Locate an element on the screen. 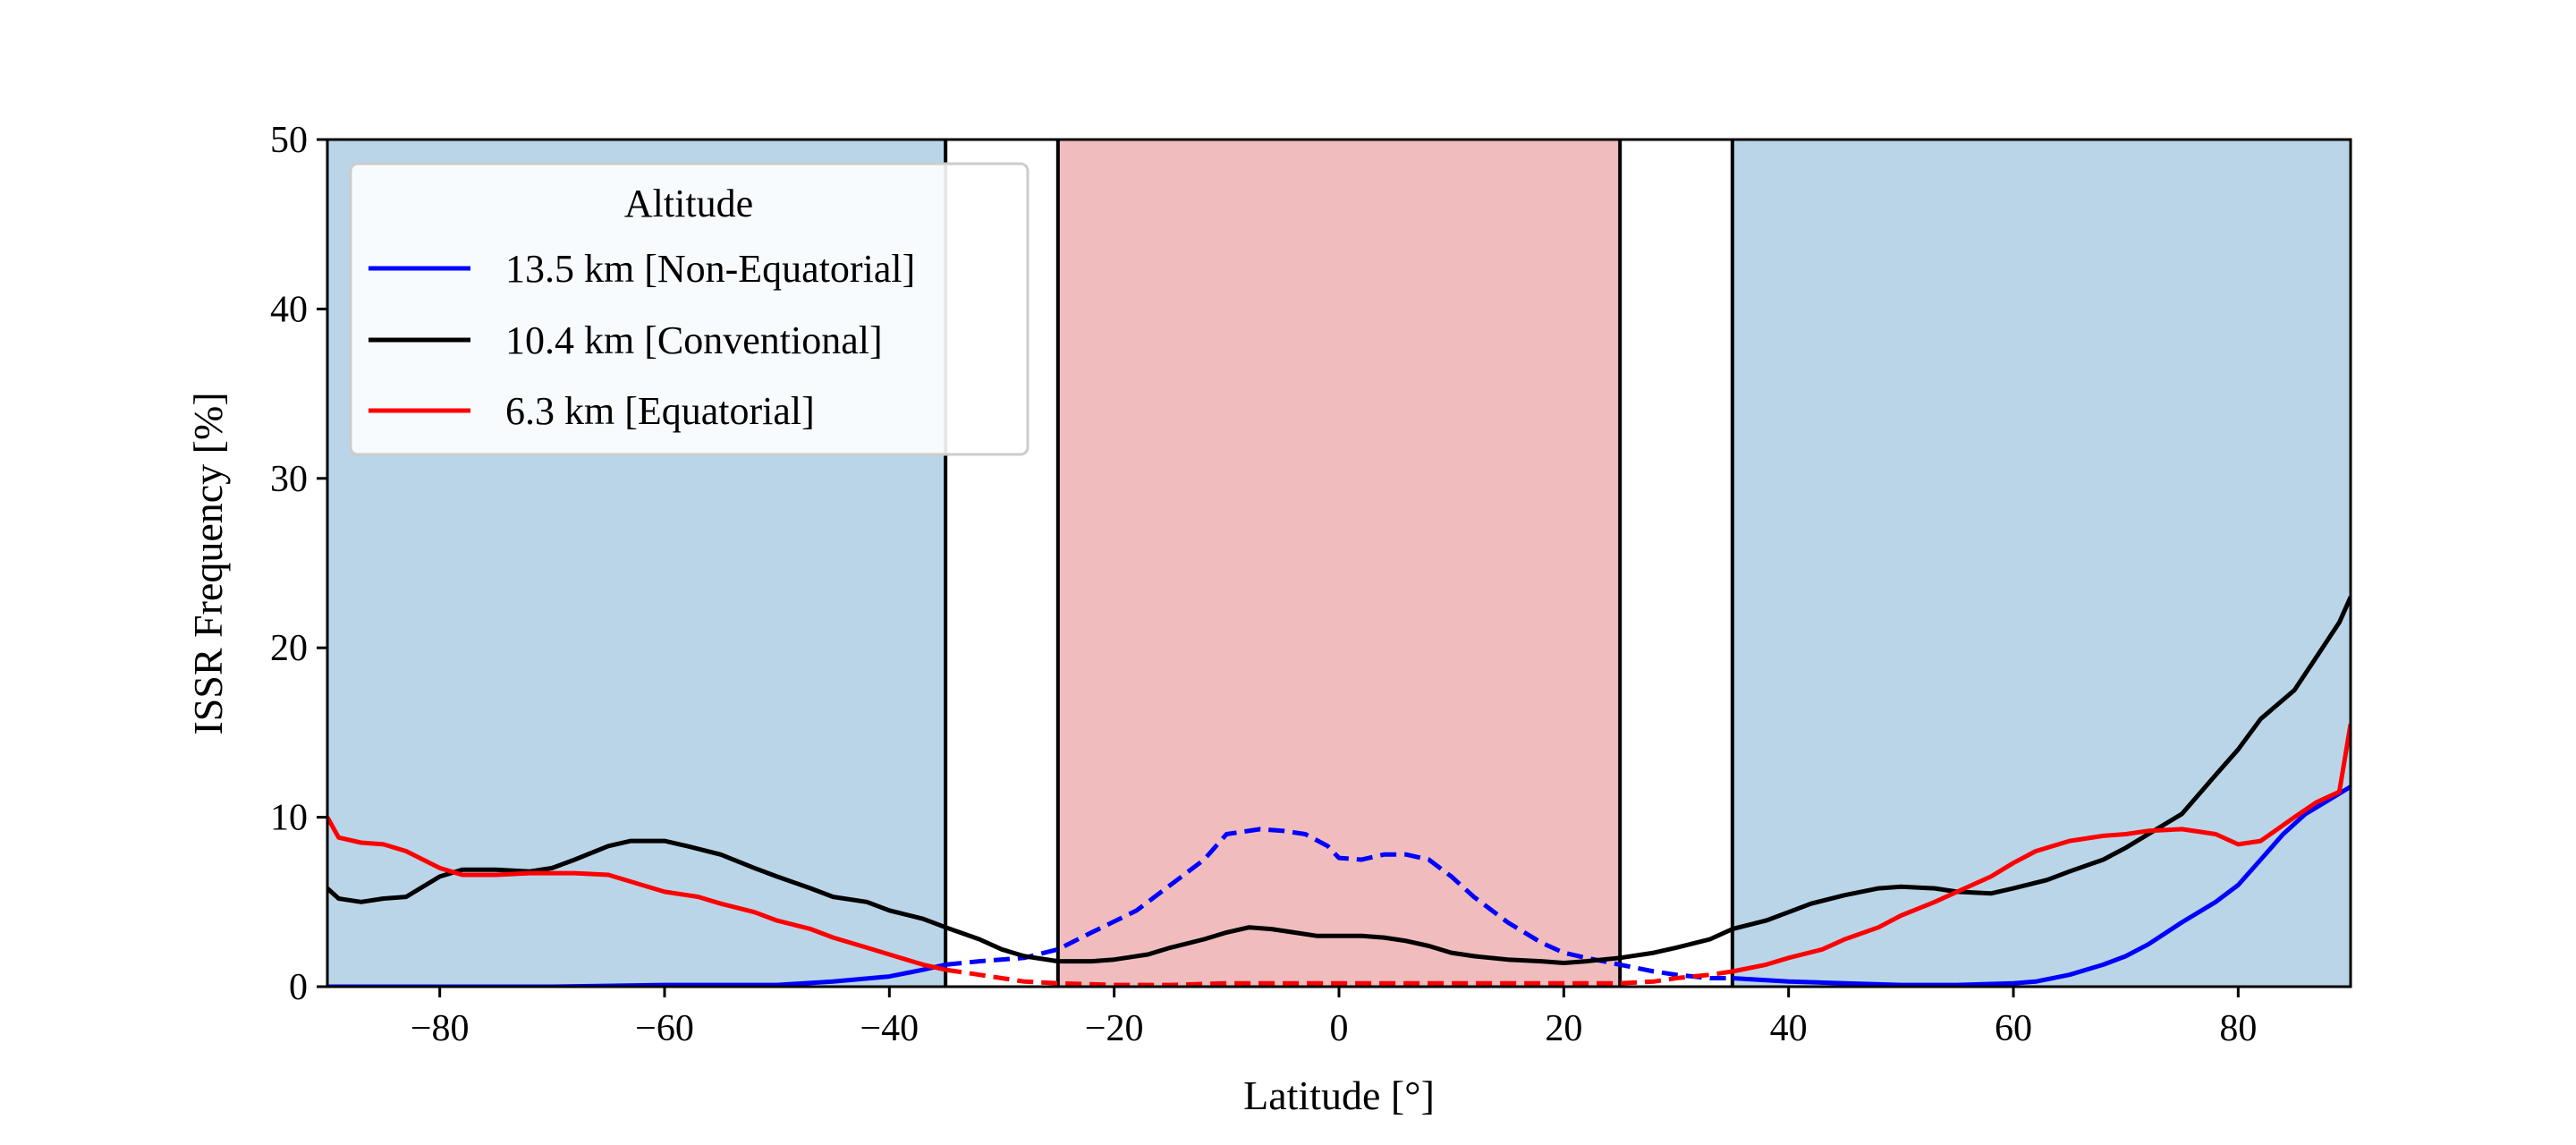 The height and width of the screenshot is (1145, 2576). x-axis-label: Latitude [°] is located at coordinates (1339, 1095).